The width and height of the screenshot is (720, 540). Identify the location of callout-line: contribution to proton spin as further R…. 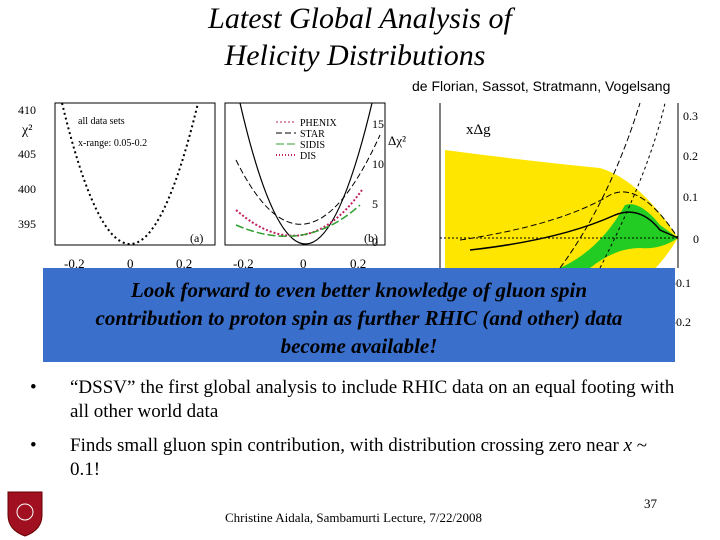
(359, 318).